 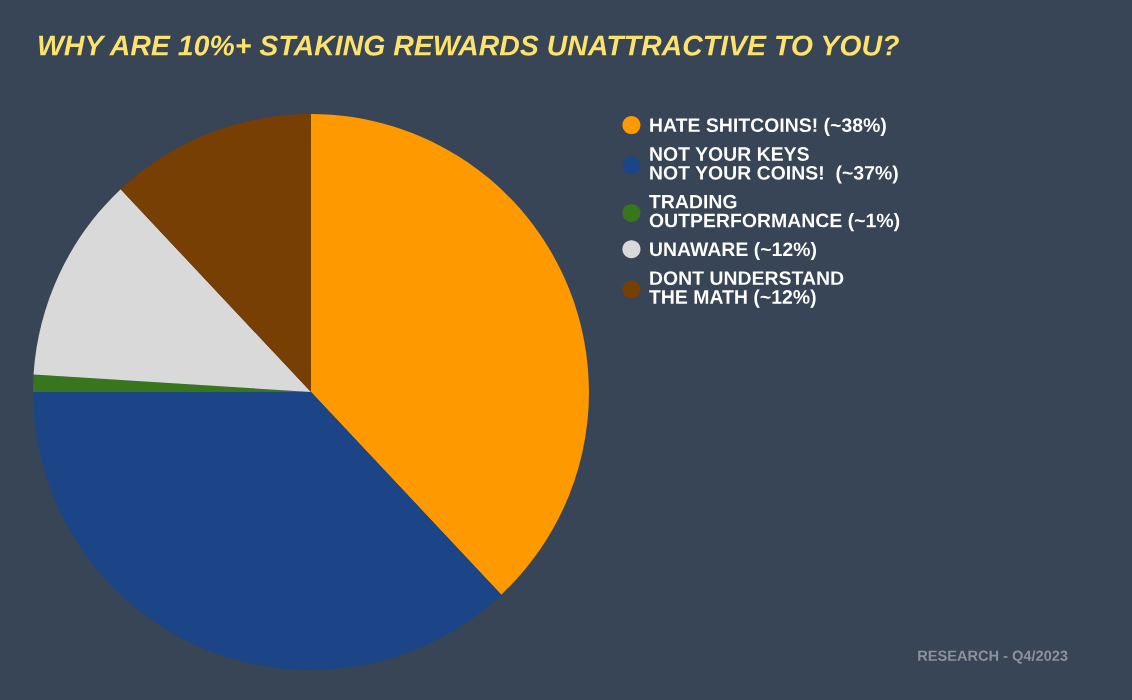 I want to click on text: RESEARCH - Q4/2023, so click(x=993, y=657).